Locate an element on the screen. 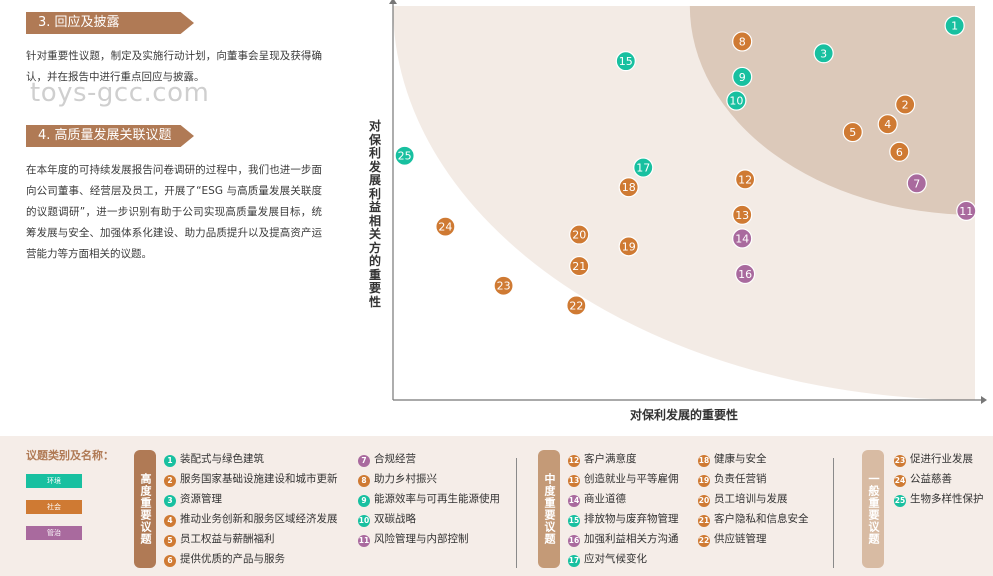 Image resolution: width=993 pixels, height=576 pixels. chart-point: 22 is located at coordinates (576, 305).